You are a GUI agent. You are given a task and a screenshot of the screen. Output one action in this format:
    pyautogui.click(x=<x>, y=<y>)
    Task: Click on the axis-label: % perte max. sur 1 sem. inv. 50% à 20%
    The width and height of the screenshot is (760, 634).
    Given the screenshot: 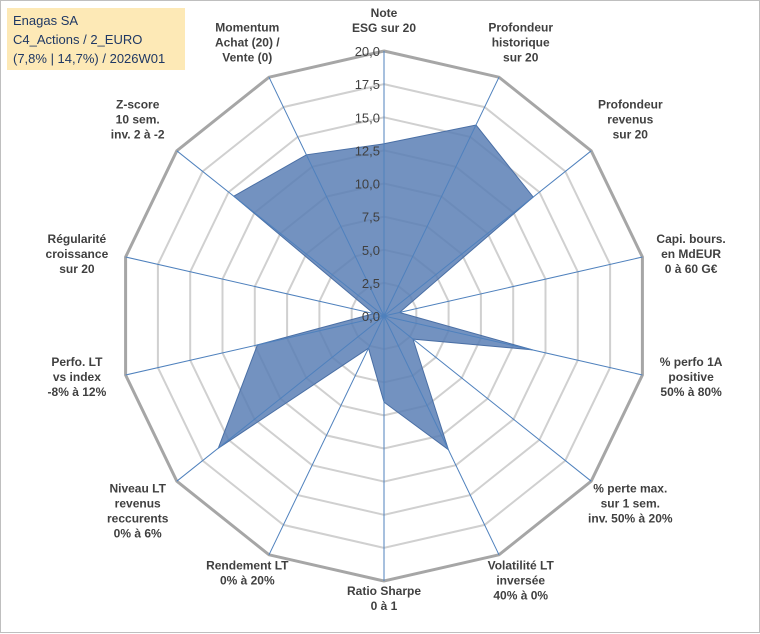 What is the action you would take?
    pyautogui.click(x=630, y=504)
    